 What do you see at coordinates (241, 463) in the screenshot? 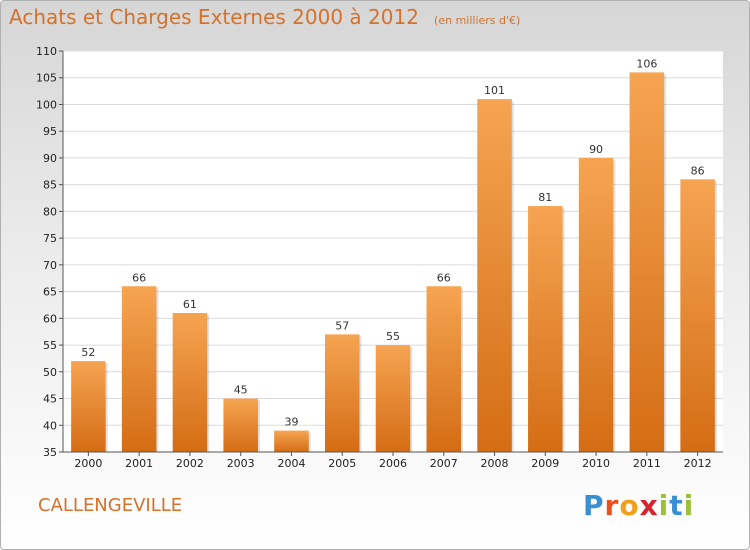
I see `x-tick-label: 2003` at bounding box center [241, 463].